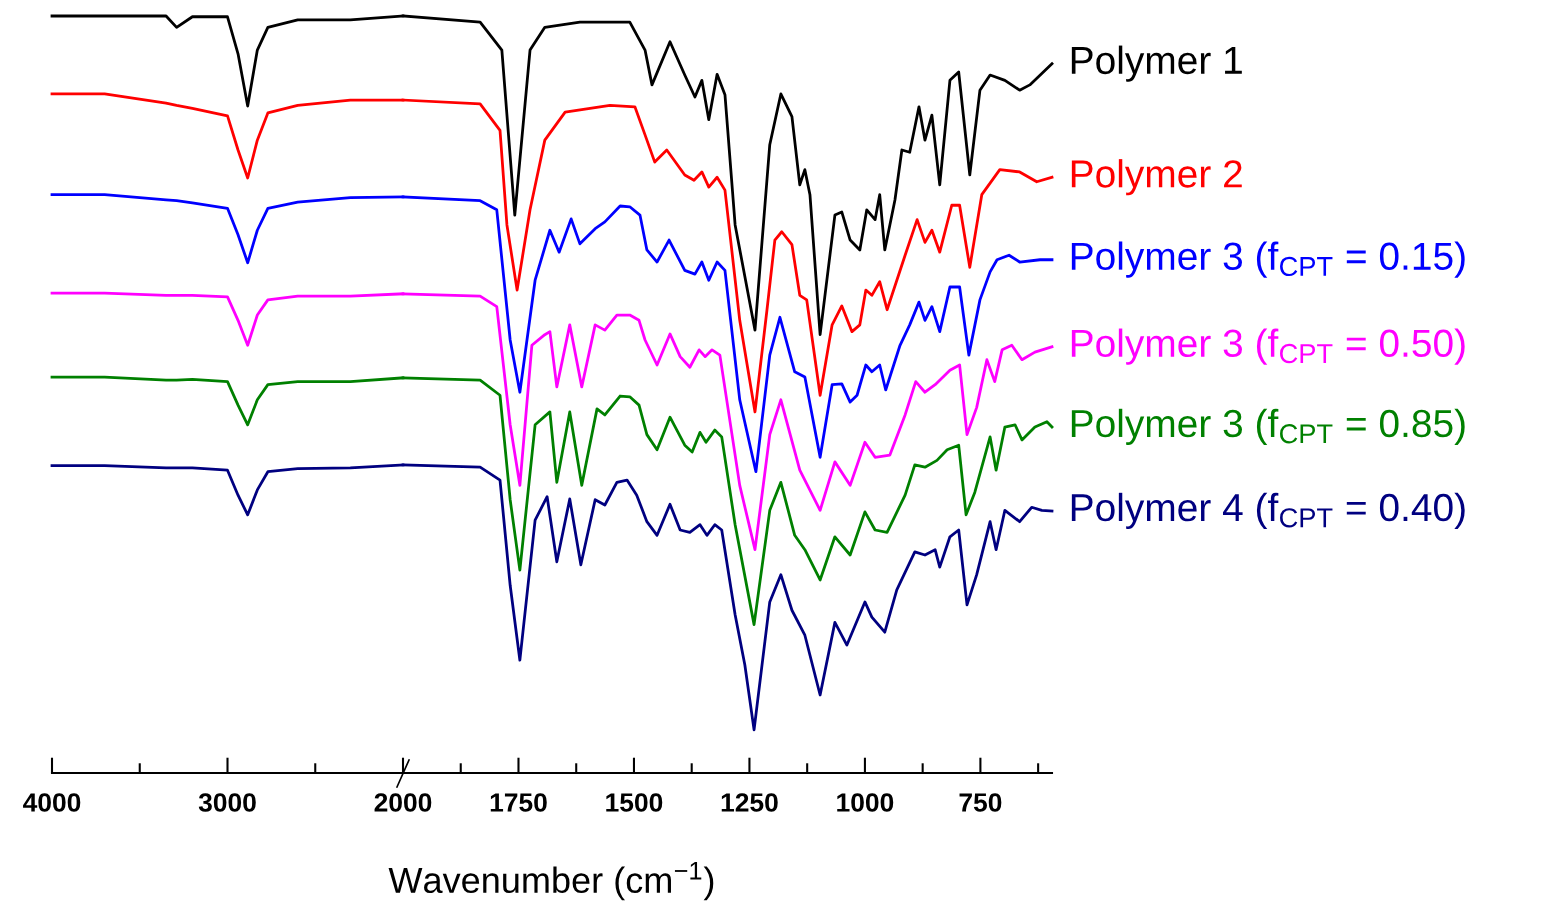 This screenshot has height=906, width=1545. I want to click on series-label: Polymer 4 (f$_{CPT}$ = 0.40), so click(1268, 511).